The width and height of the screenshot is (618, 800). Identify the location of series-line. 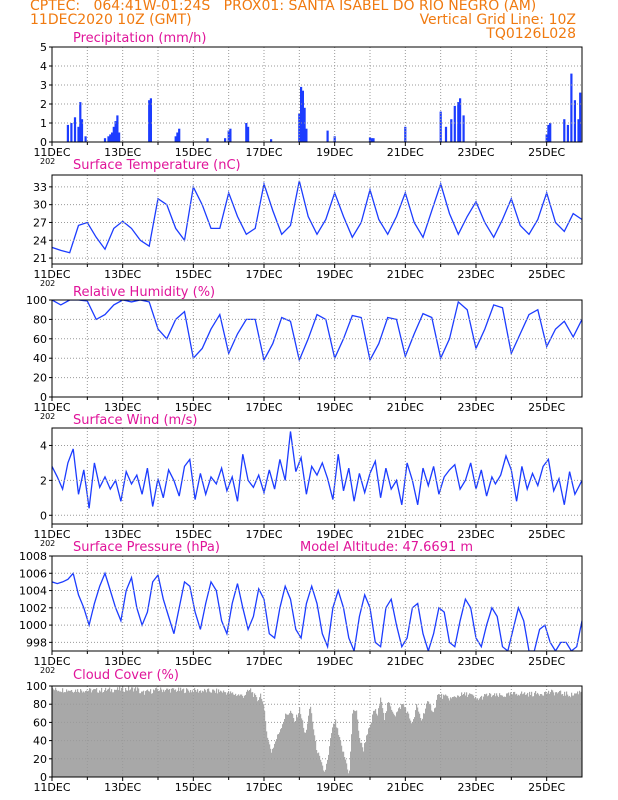
(317, 217).